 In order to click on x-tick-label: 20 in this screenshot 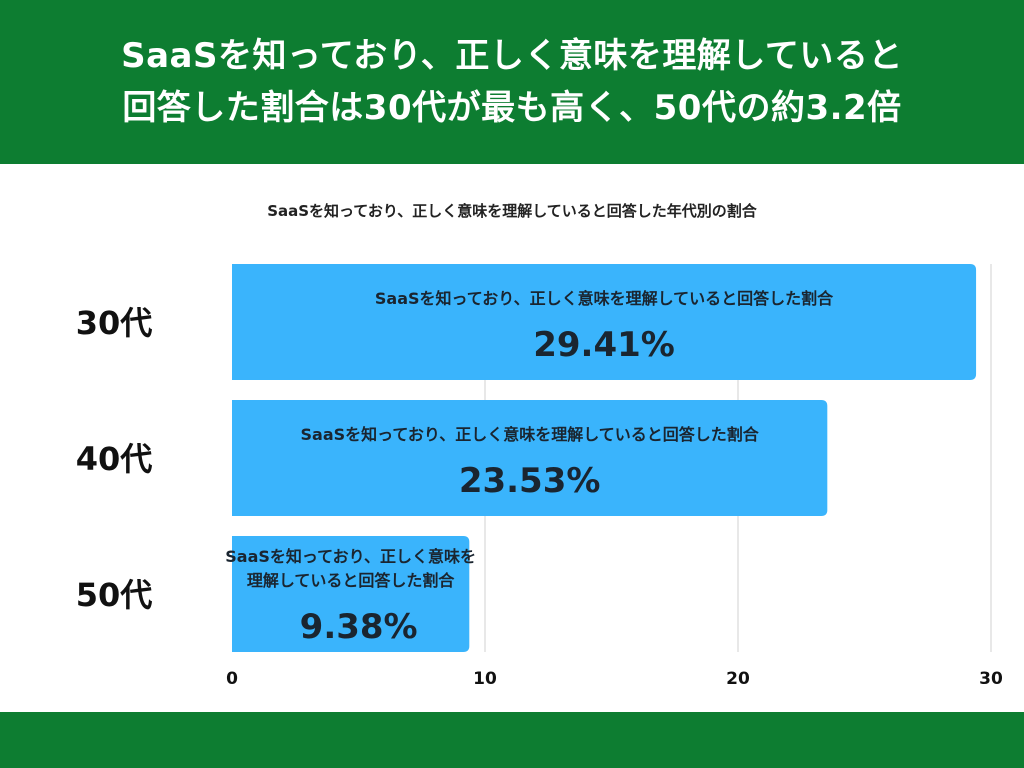, I will do `click(738, 679)`.